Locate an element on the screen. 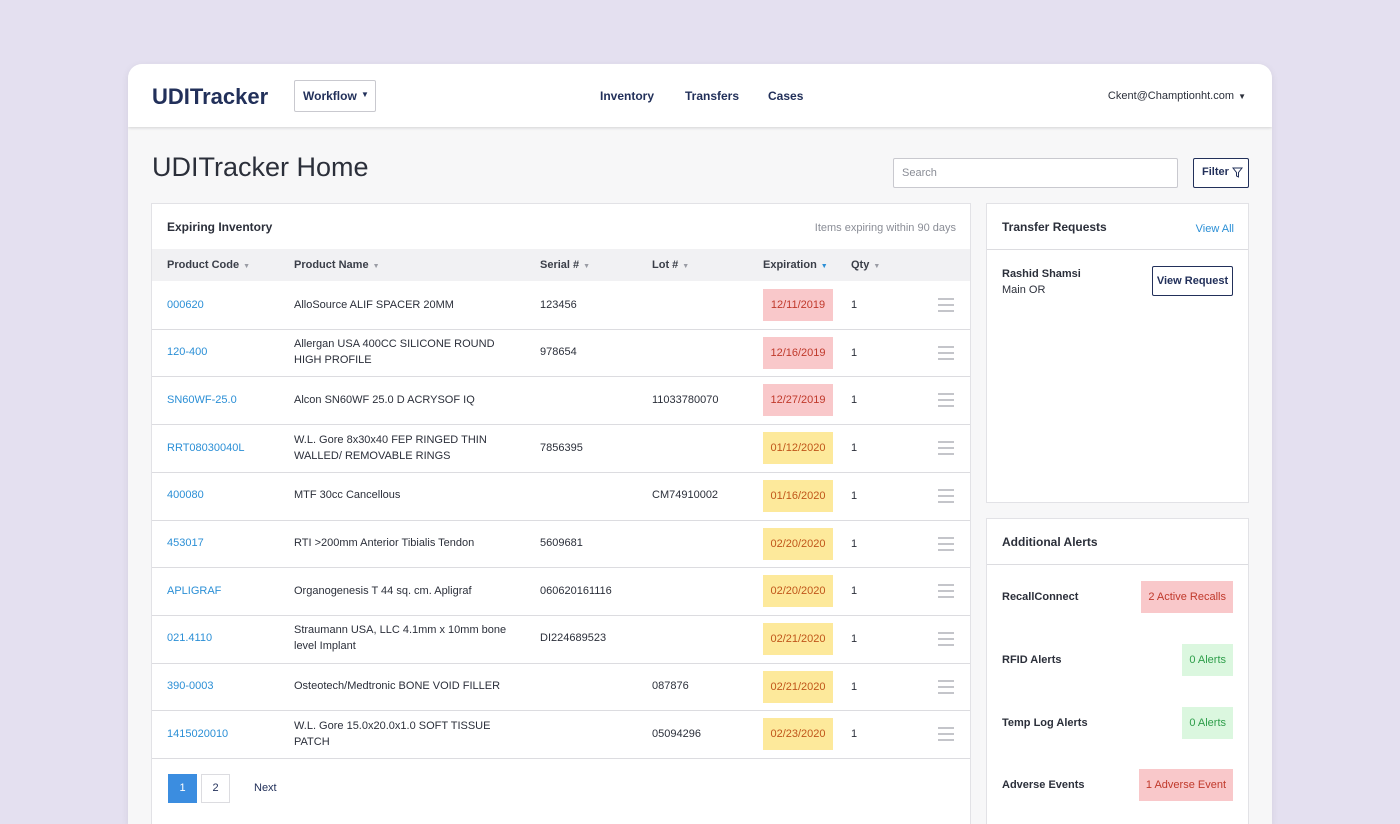  search-input: Search is located at coordinates (1035, 173).